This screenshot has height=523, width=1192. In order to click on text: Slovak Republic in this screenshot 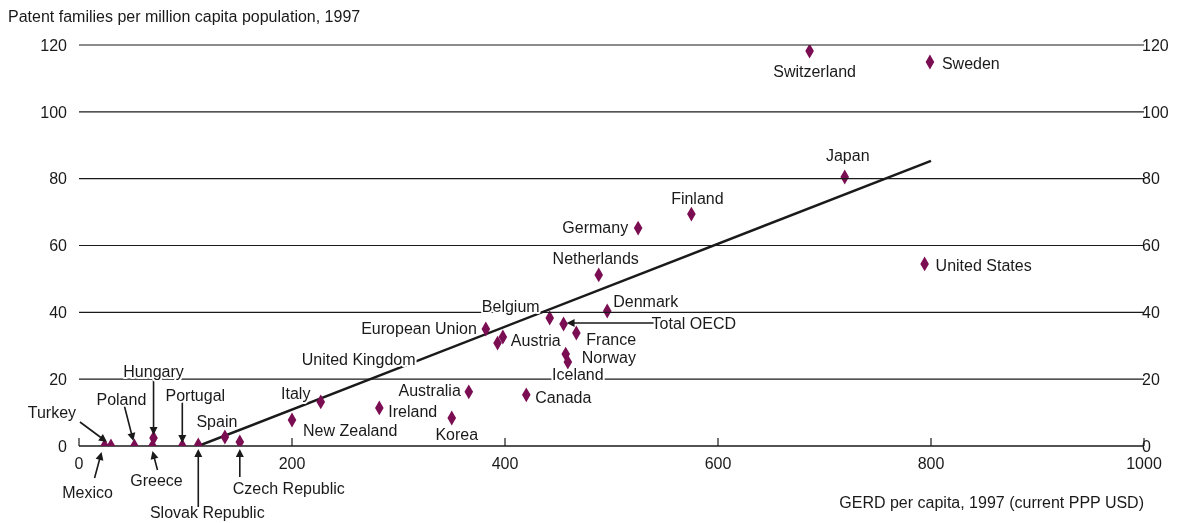, I will do `click(207, 513)`.